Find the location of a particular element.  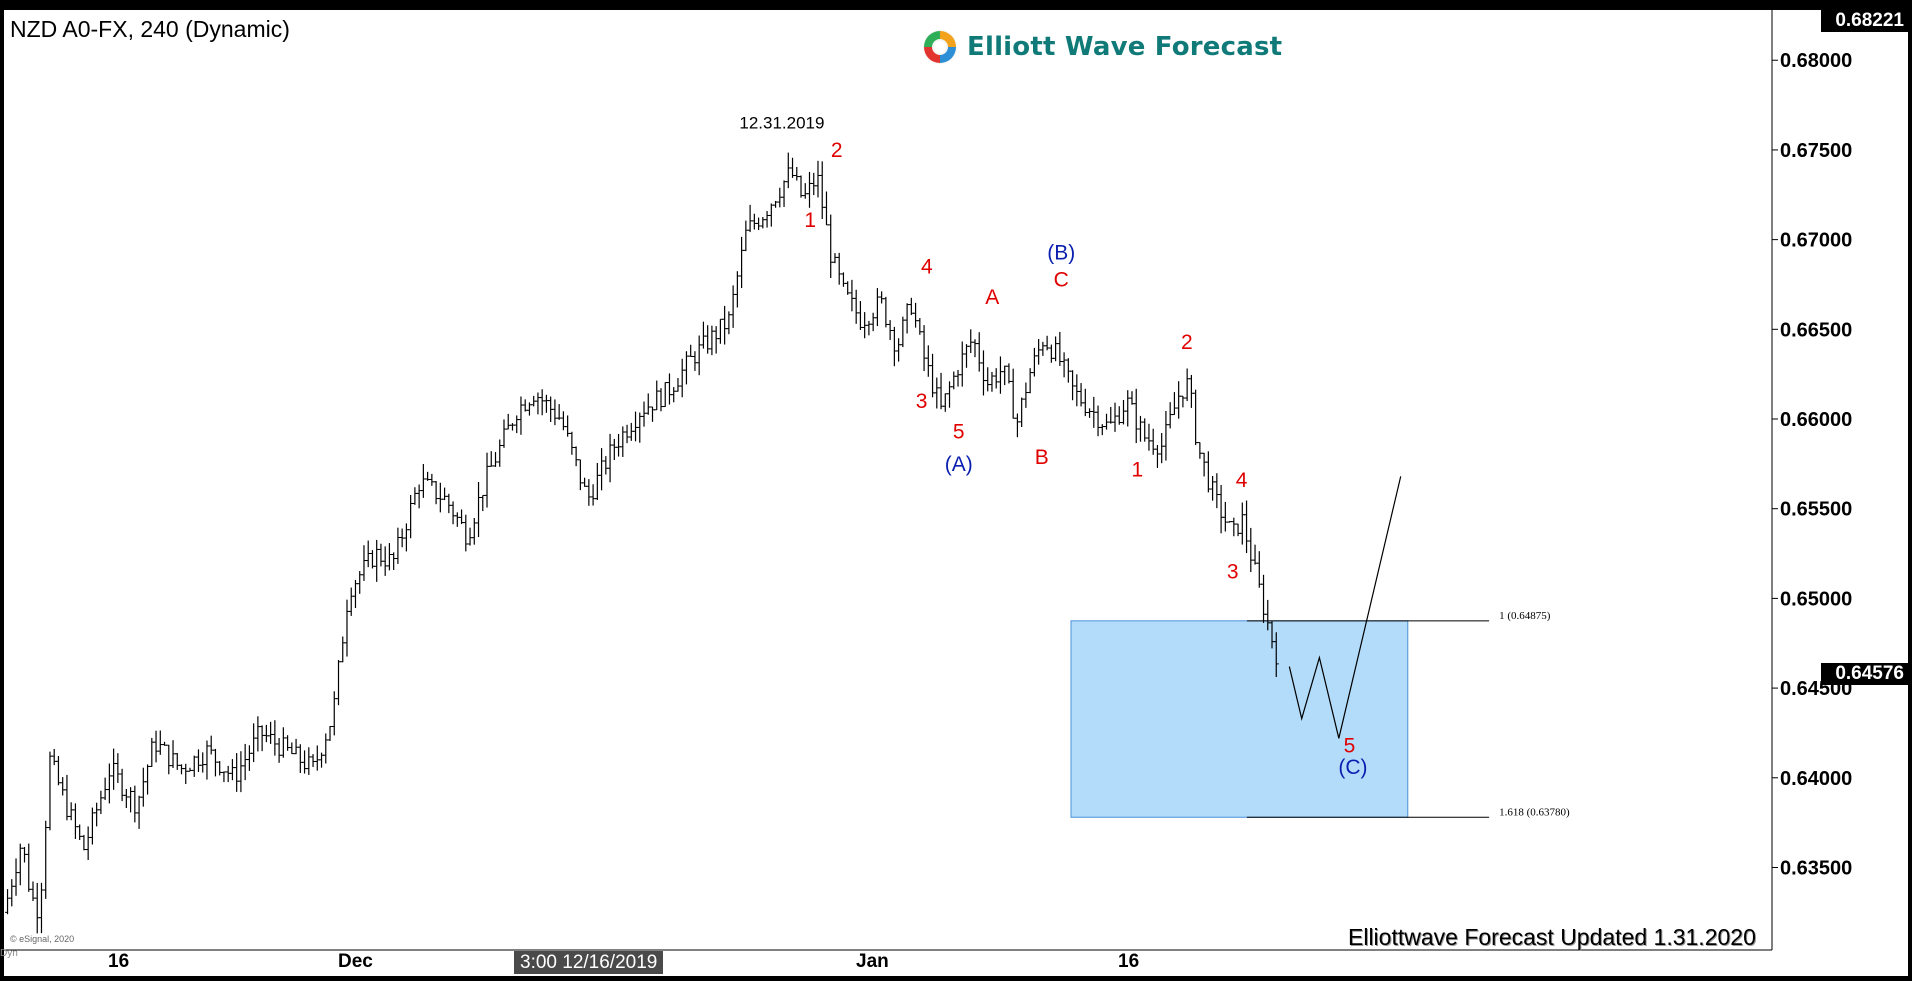

y-tick-label: 0.68000 is located at coordinates (1816, 61).